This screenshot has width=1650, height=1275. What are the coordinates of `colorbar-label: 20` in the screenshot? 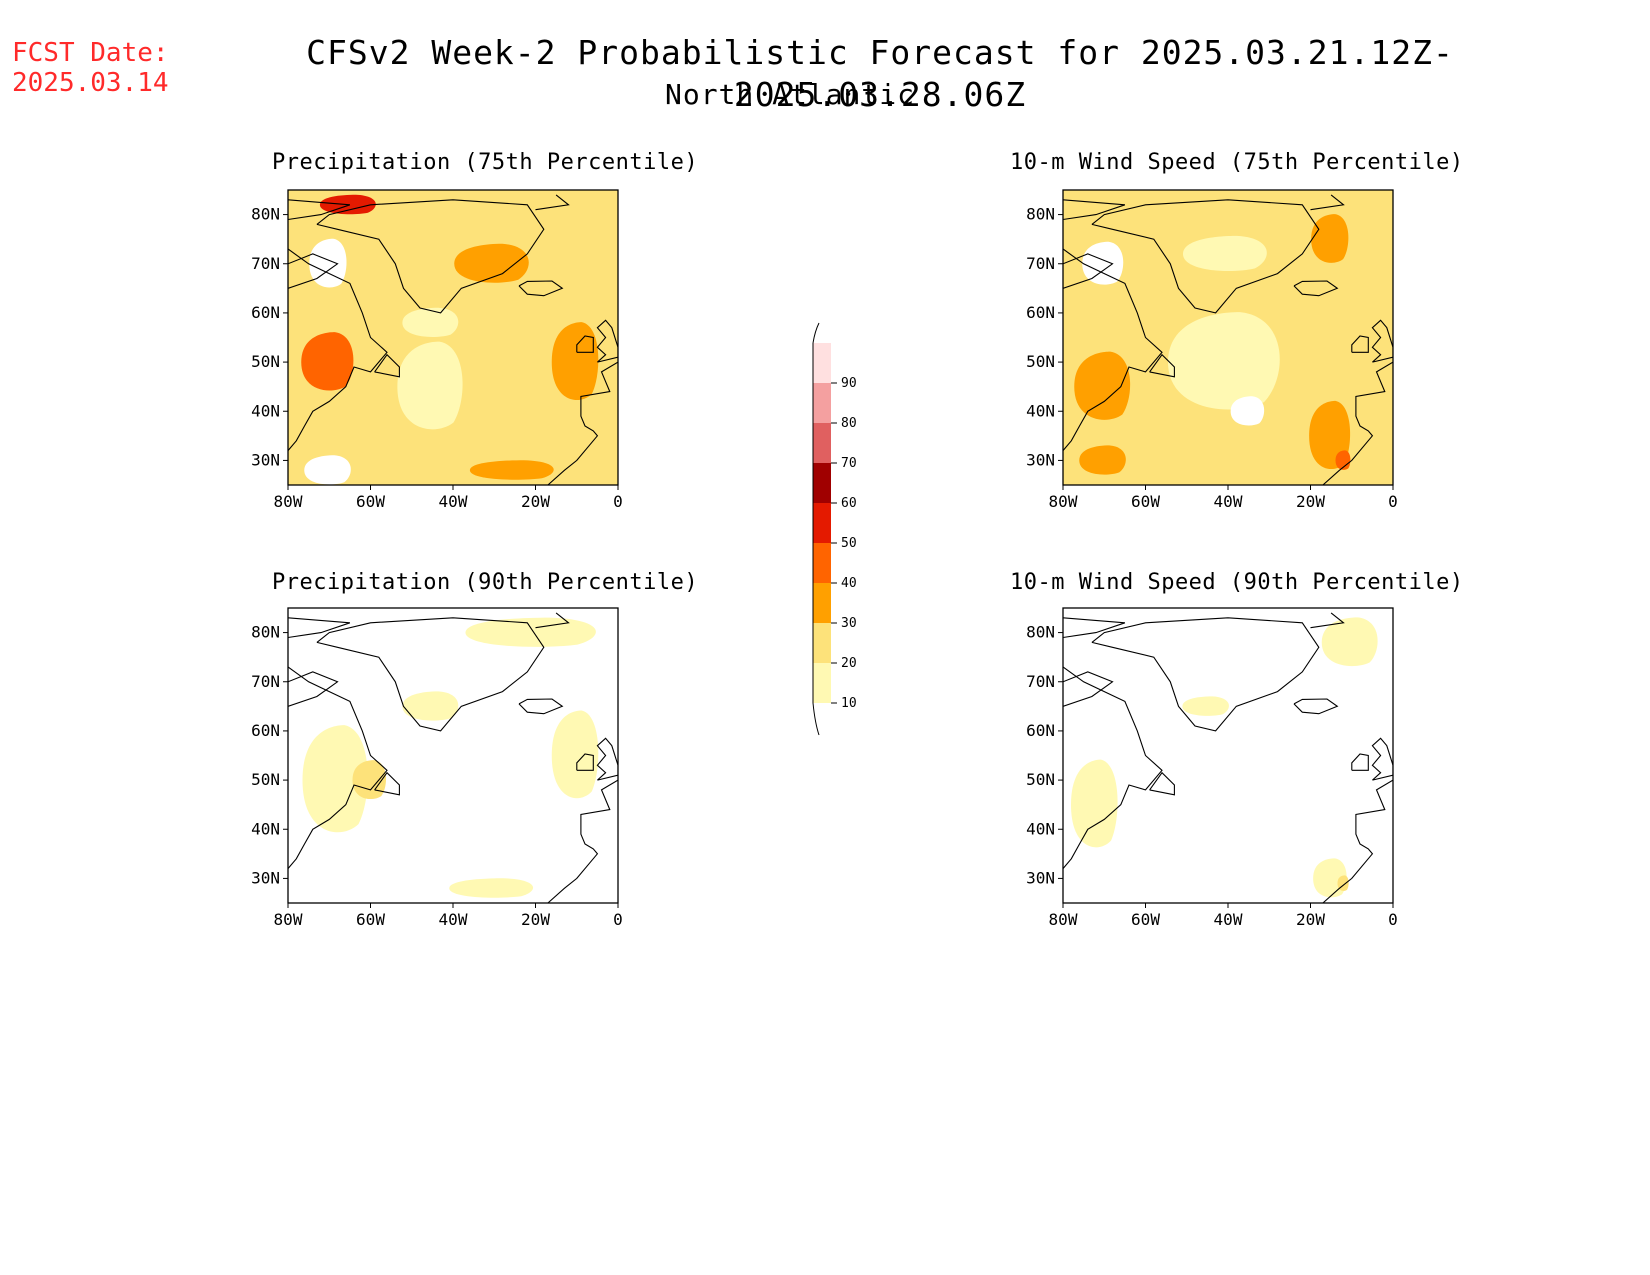 It's located at (849, 663).